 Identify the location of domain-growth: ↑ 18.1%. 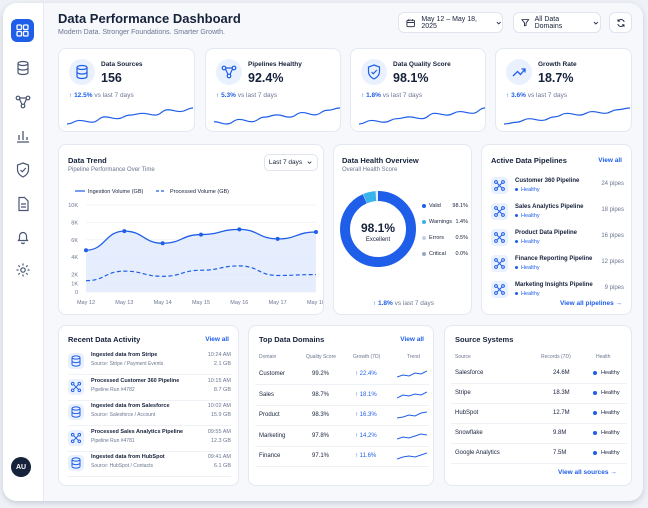
(366, 394).